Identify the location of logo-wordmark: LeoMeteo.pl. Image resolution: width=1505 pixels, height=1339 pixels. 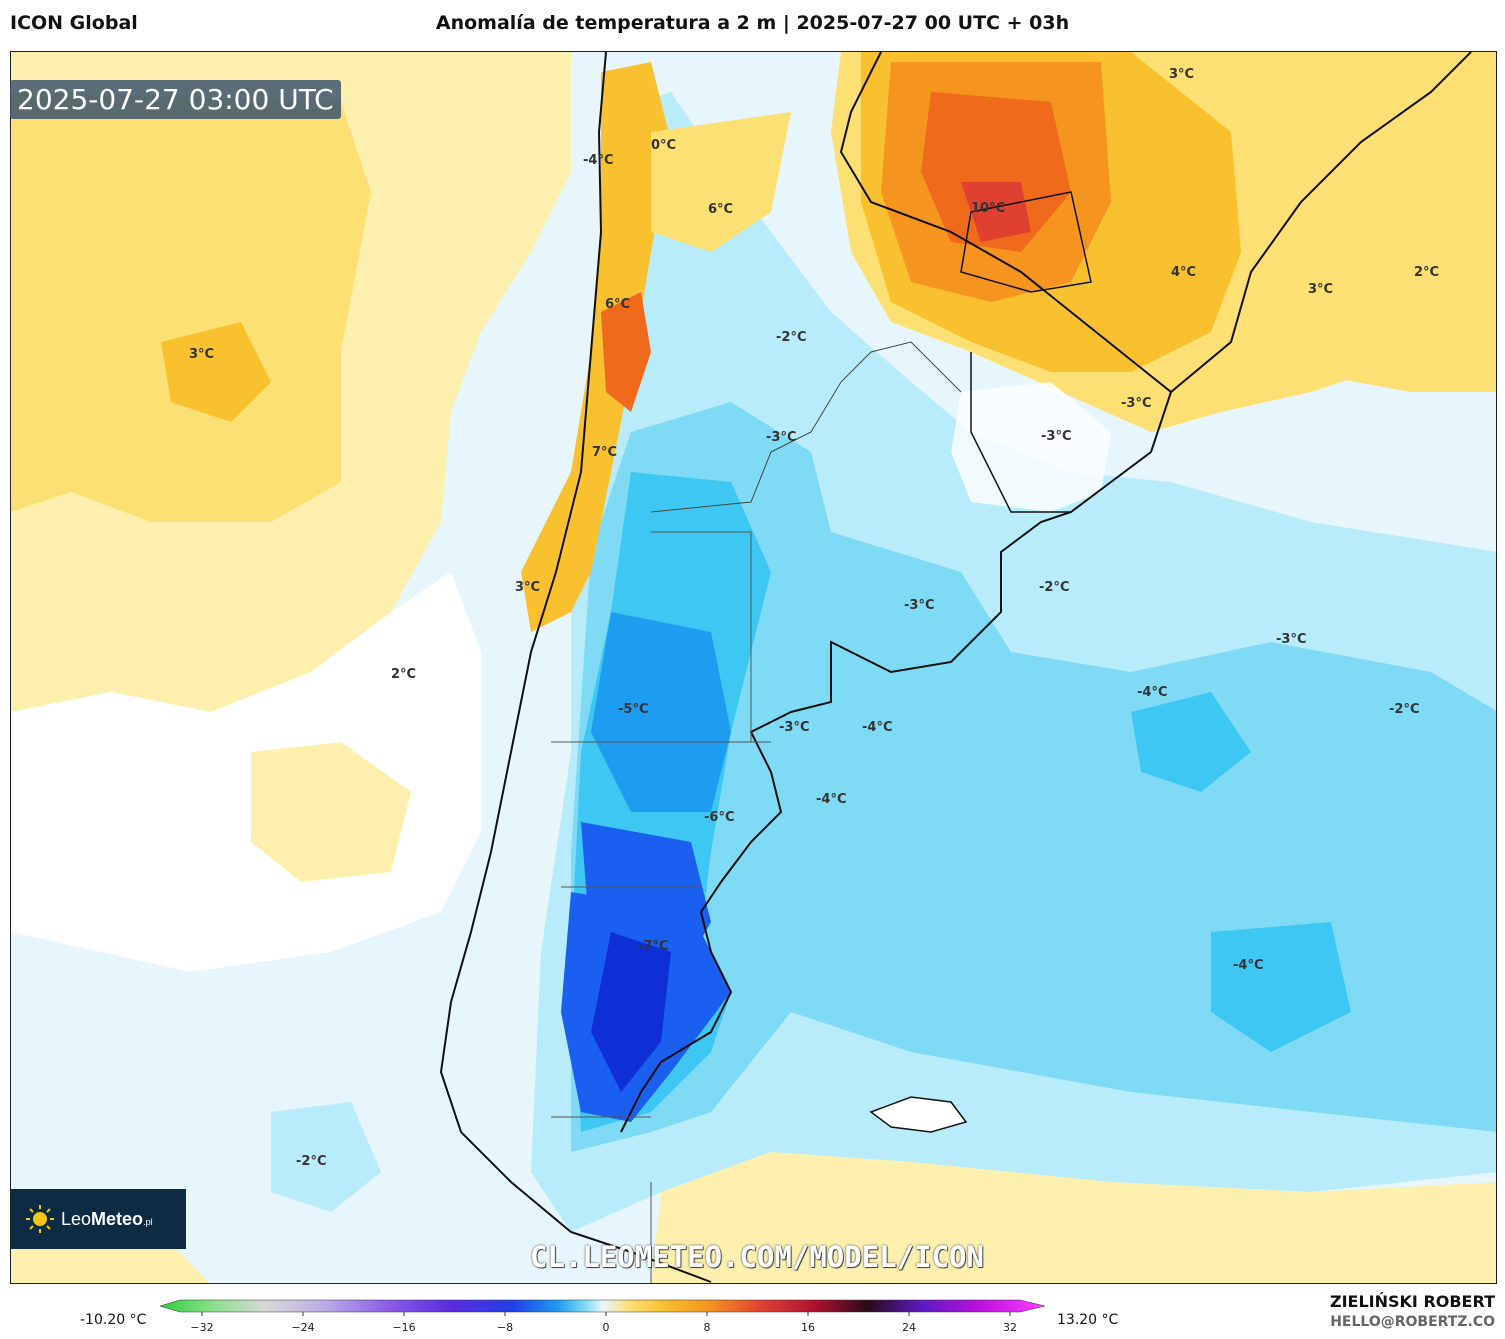
(107, 1218).